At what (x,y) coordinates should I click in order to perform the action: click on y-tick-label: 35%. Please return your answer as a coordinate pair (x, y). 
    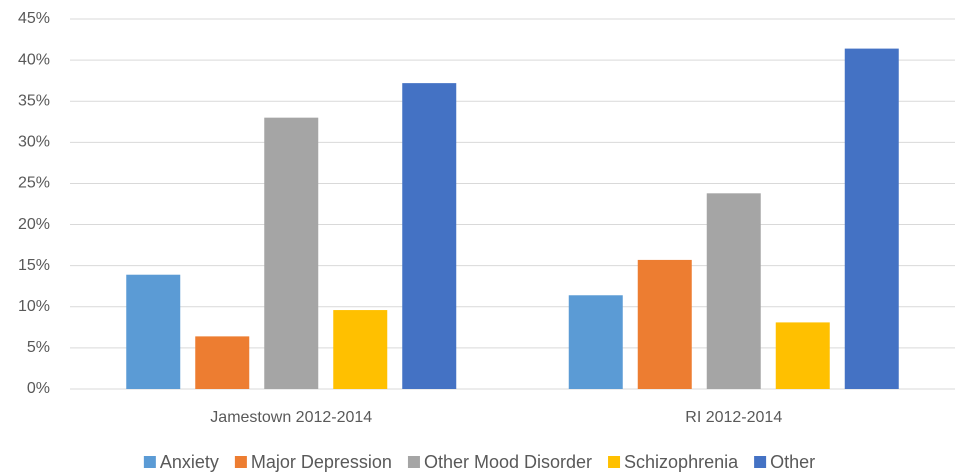
    Looking at the image, I should click on (34, 100).